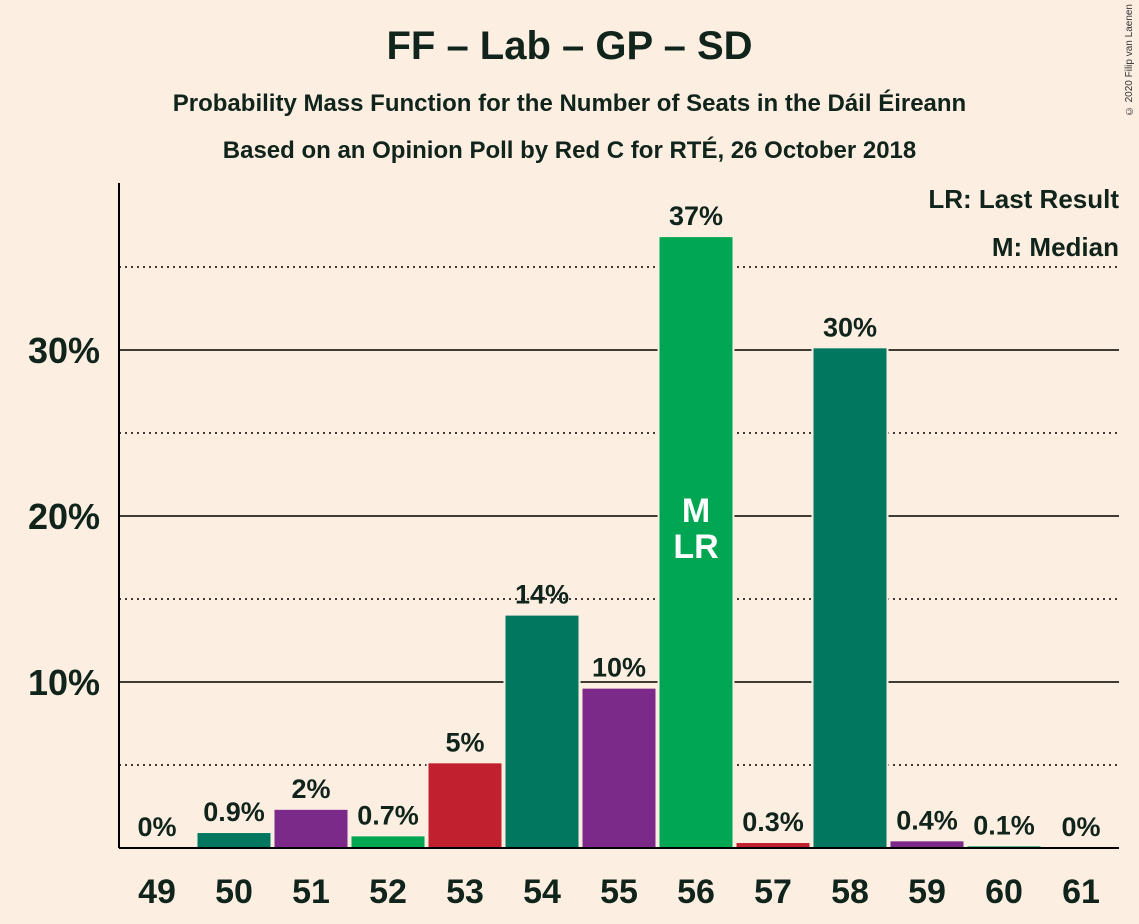 This screenshot has width=1139, height=924. Describe the element at coordinates (64, 682) in the screenshot. I see `y-tick-label: 10%` at that location.